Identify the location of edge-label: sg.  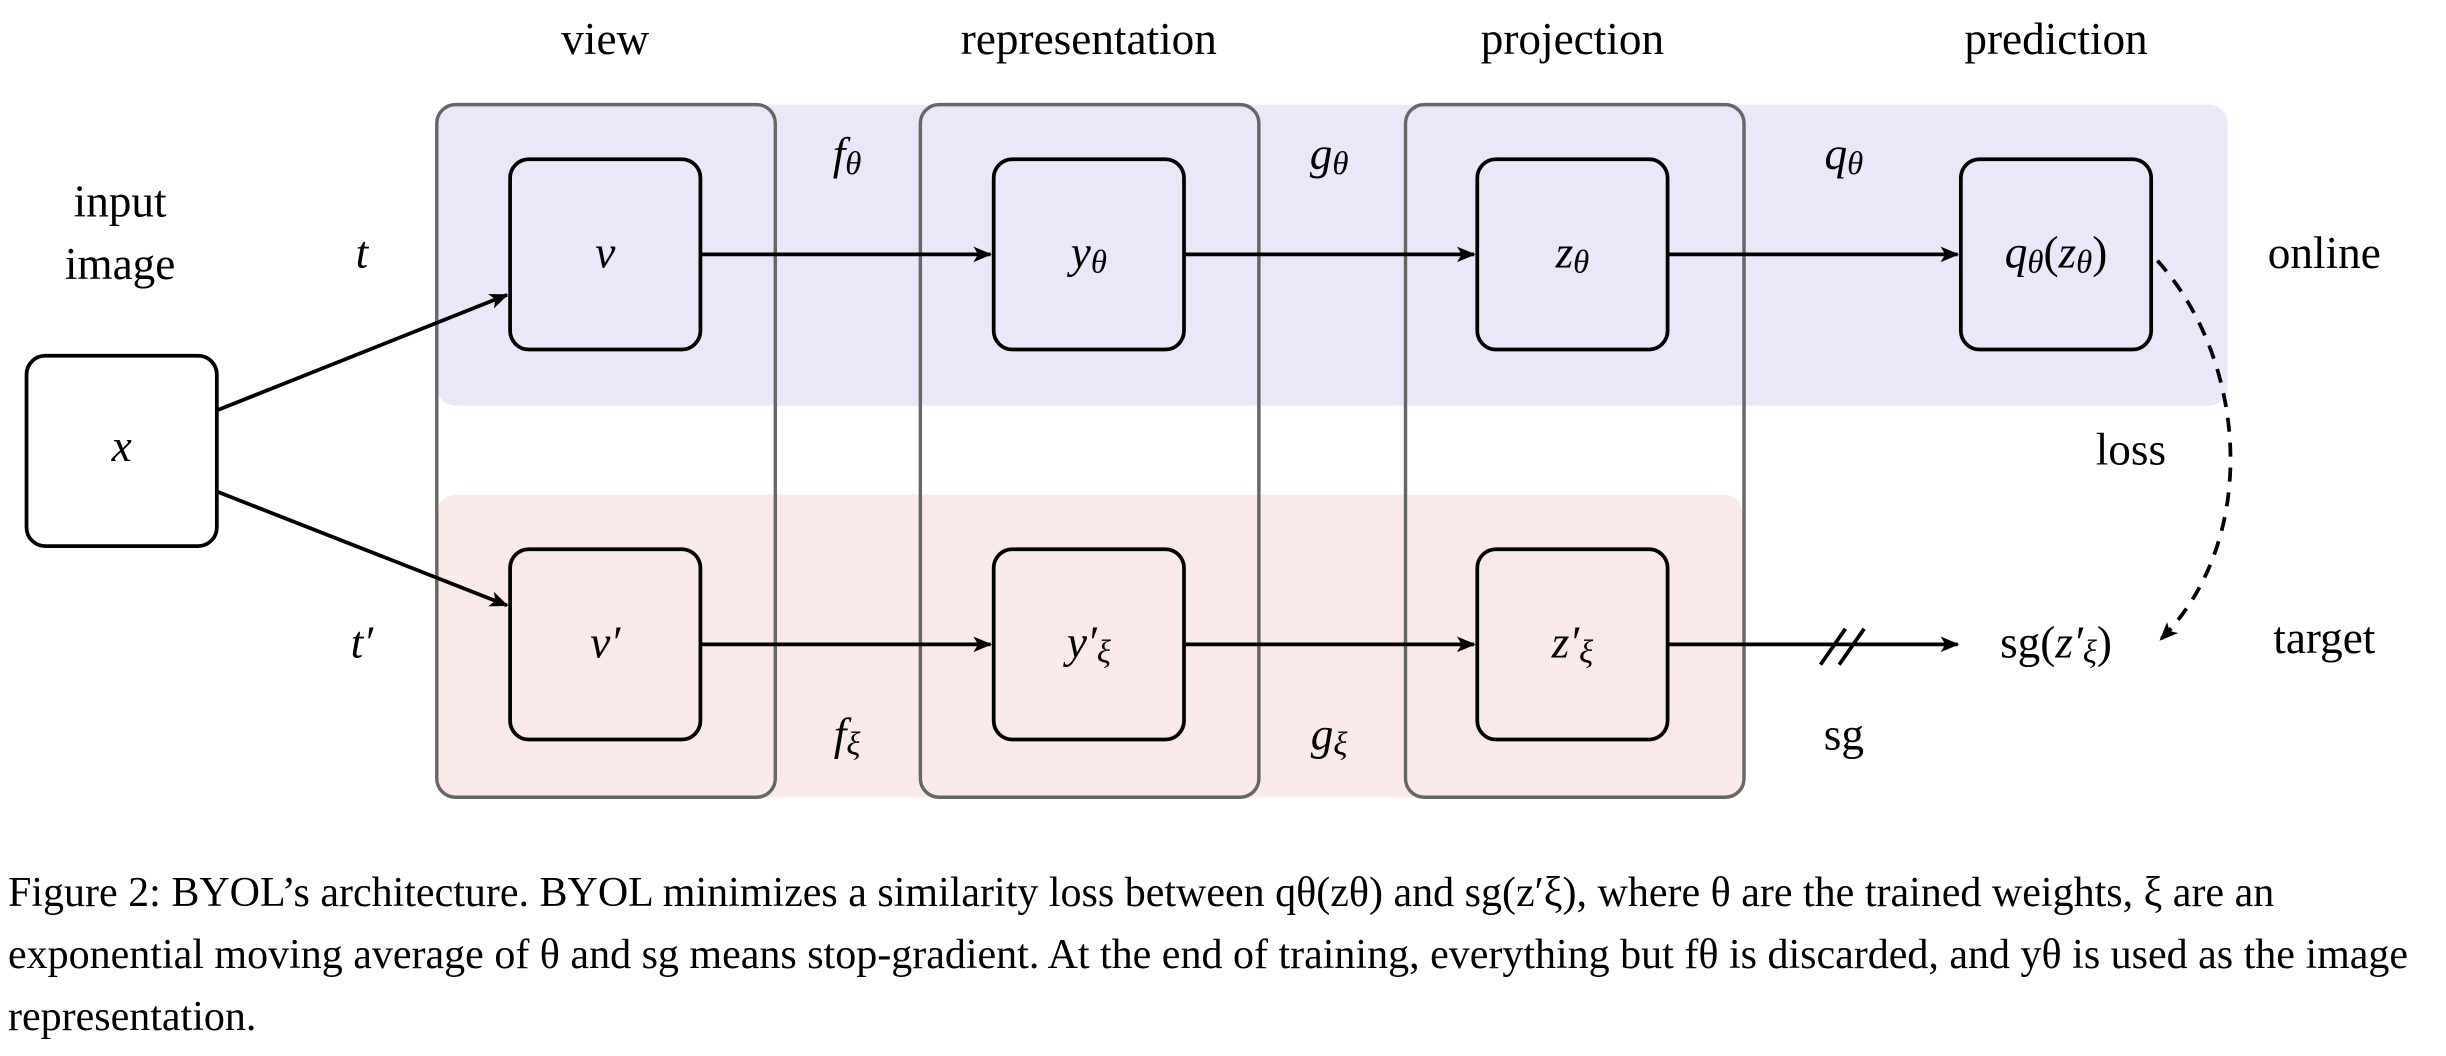
(1844, 735).